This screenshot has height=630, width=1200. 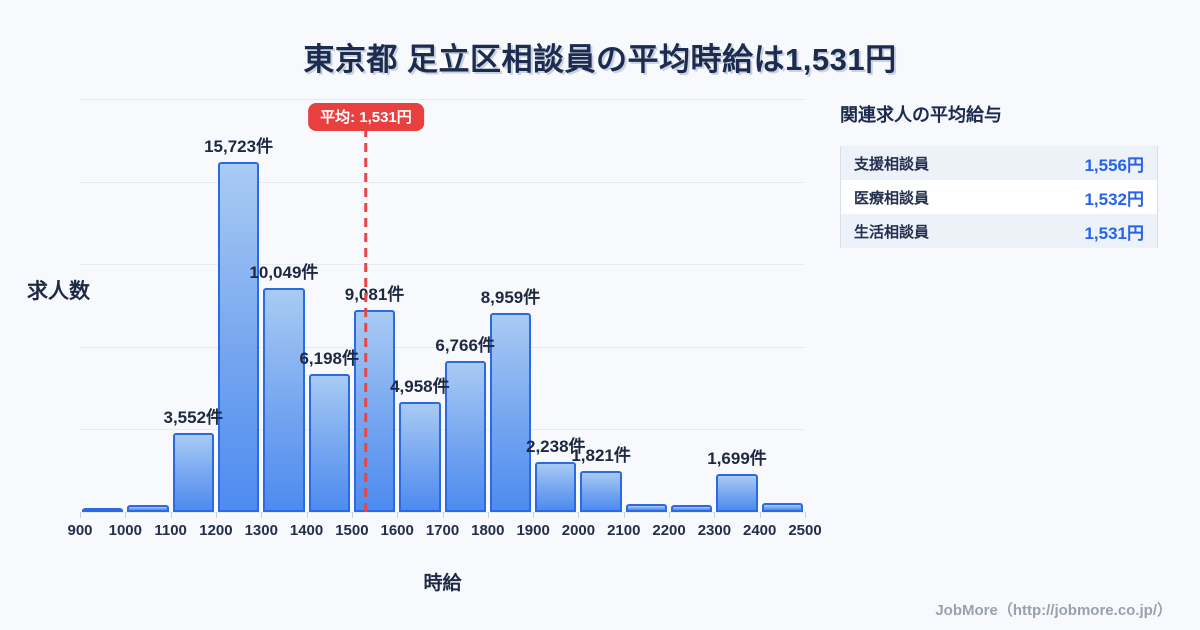 What do you see at coordinates (533, 530) in the screenshot?
I see `axis-tick-label: 1900` at bounding box center [533, 530].